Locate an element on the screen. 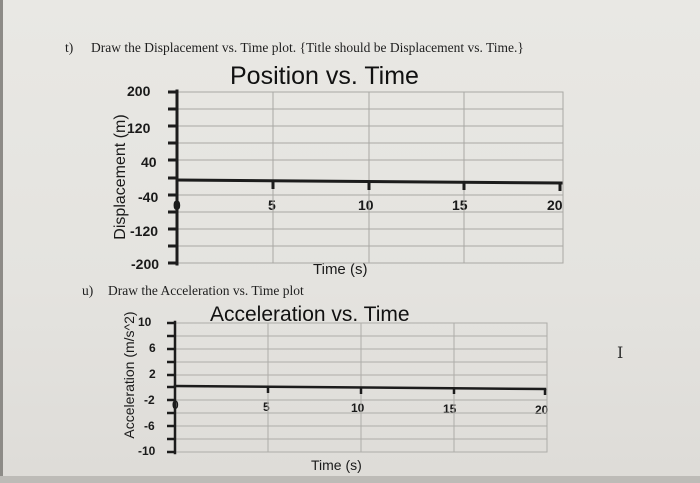  y-tick-label: -120 is located at coordinates (144, 231).